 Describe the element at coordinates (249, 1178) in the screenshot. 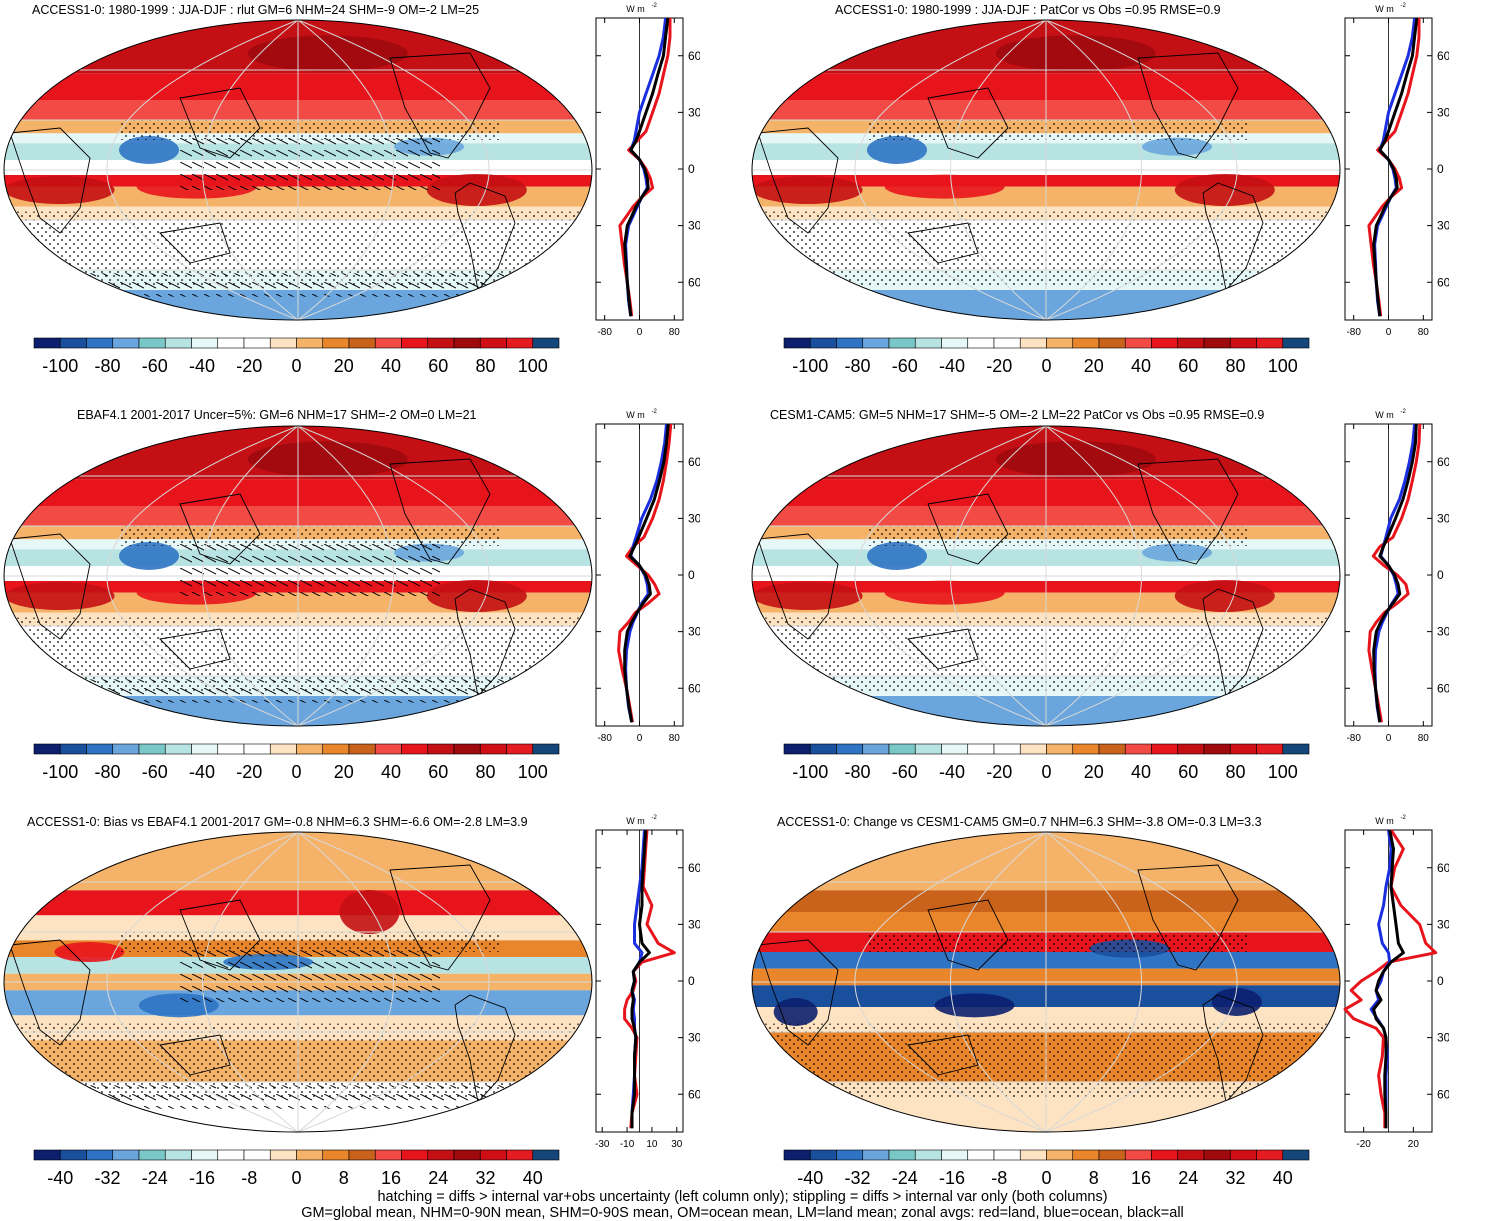

I see `colorbar-label: -8` at that location.